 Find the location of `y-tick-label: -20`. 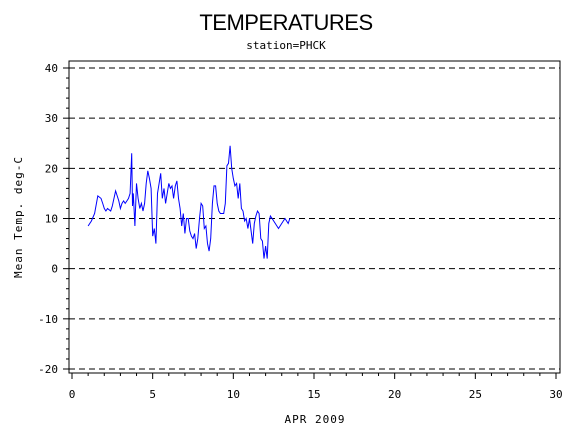

y-tick-label: -20 is located at coordinates (48, 369).